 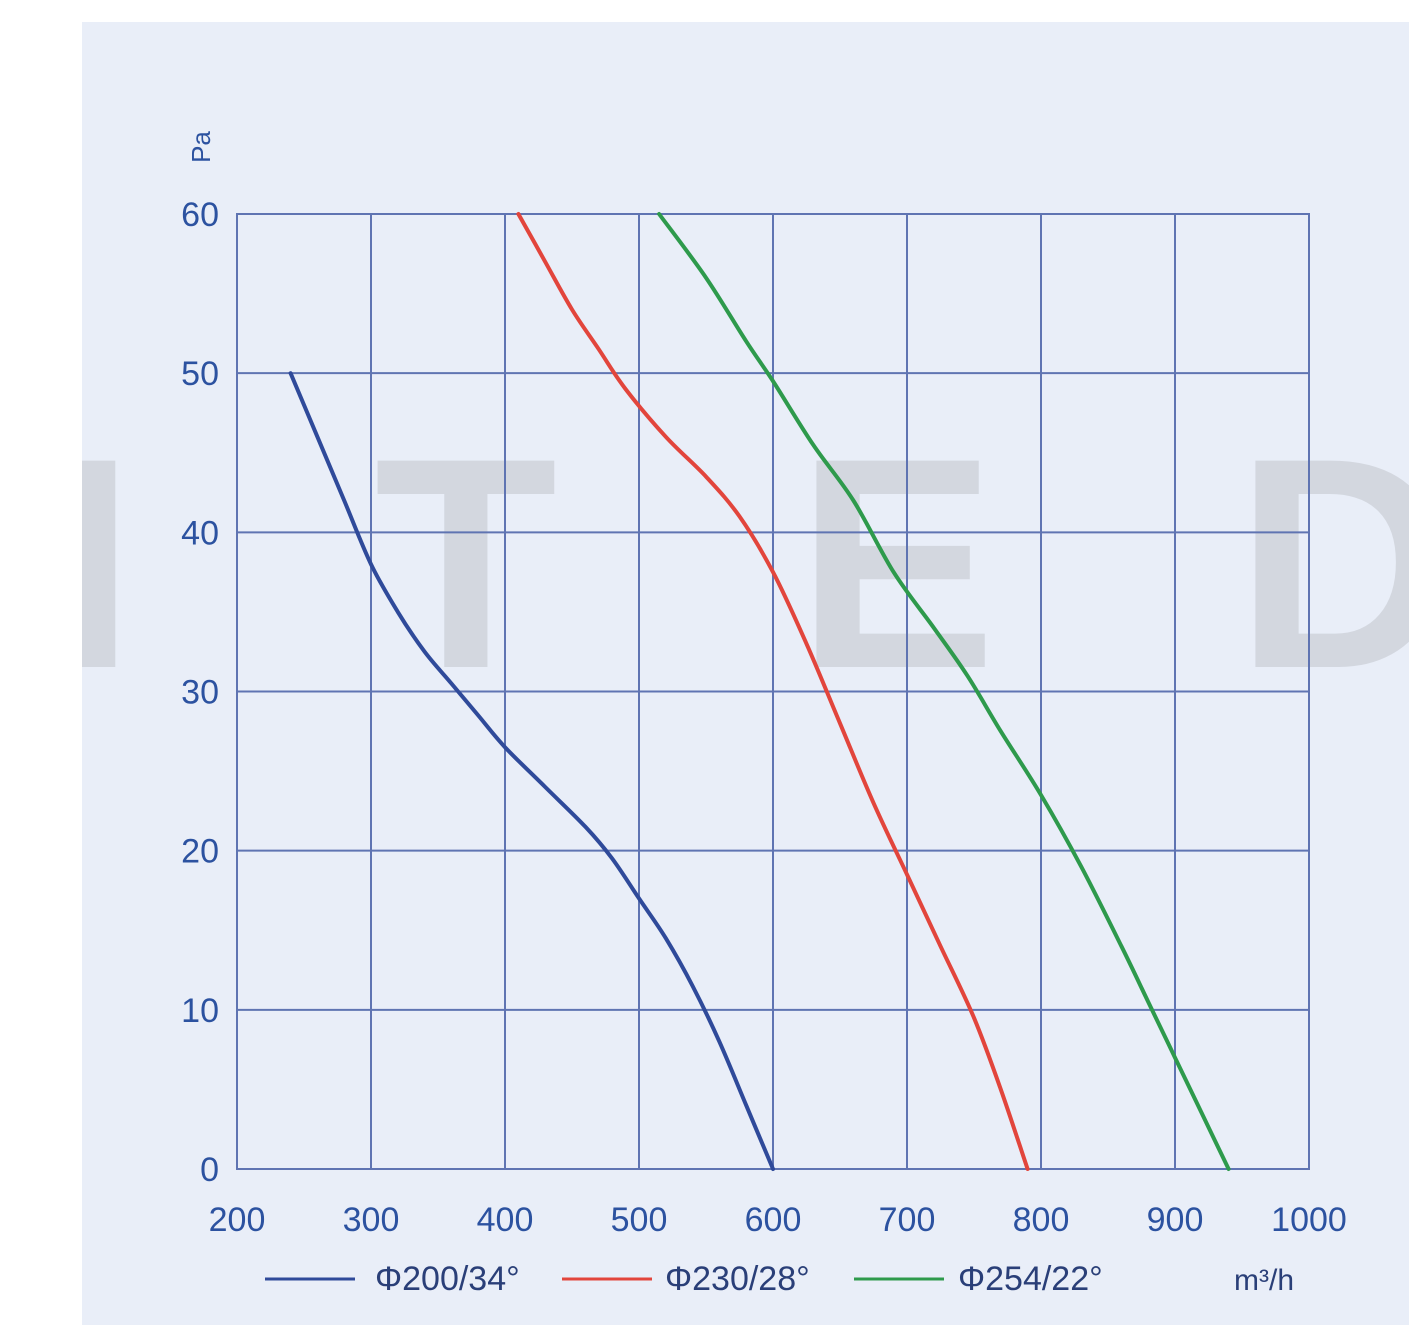 What do you see at coordinates (237, 1220) in the screenshot?
I see `x-tick-label: 200` at bounding box center [237, 1220].